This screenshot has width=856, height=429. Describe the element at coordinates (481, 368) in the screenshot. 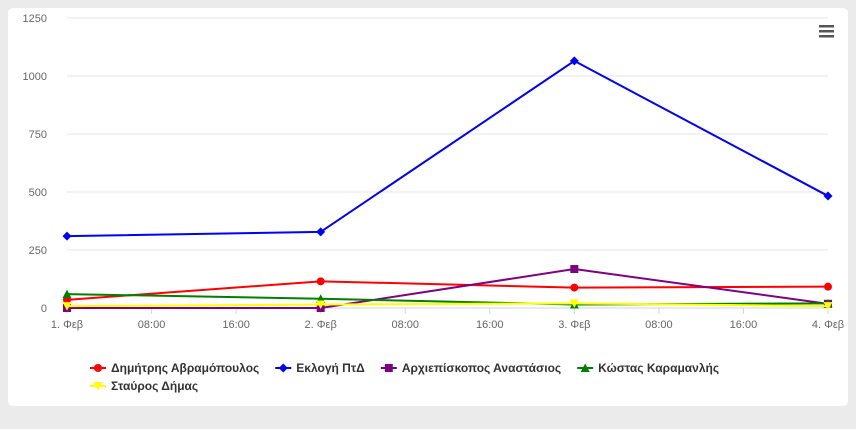

I see `legend-label: Αρχιεπίσκοπος Αναστάσιος` at that location.